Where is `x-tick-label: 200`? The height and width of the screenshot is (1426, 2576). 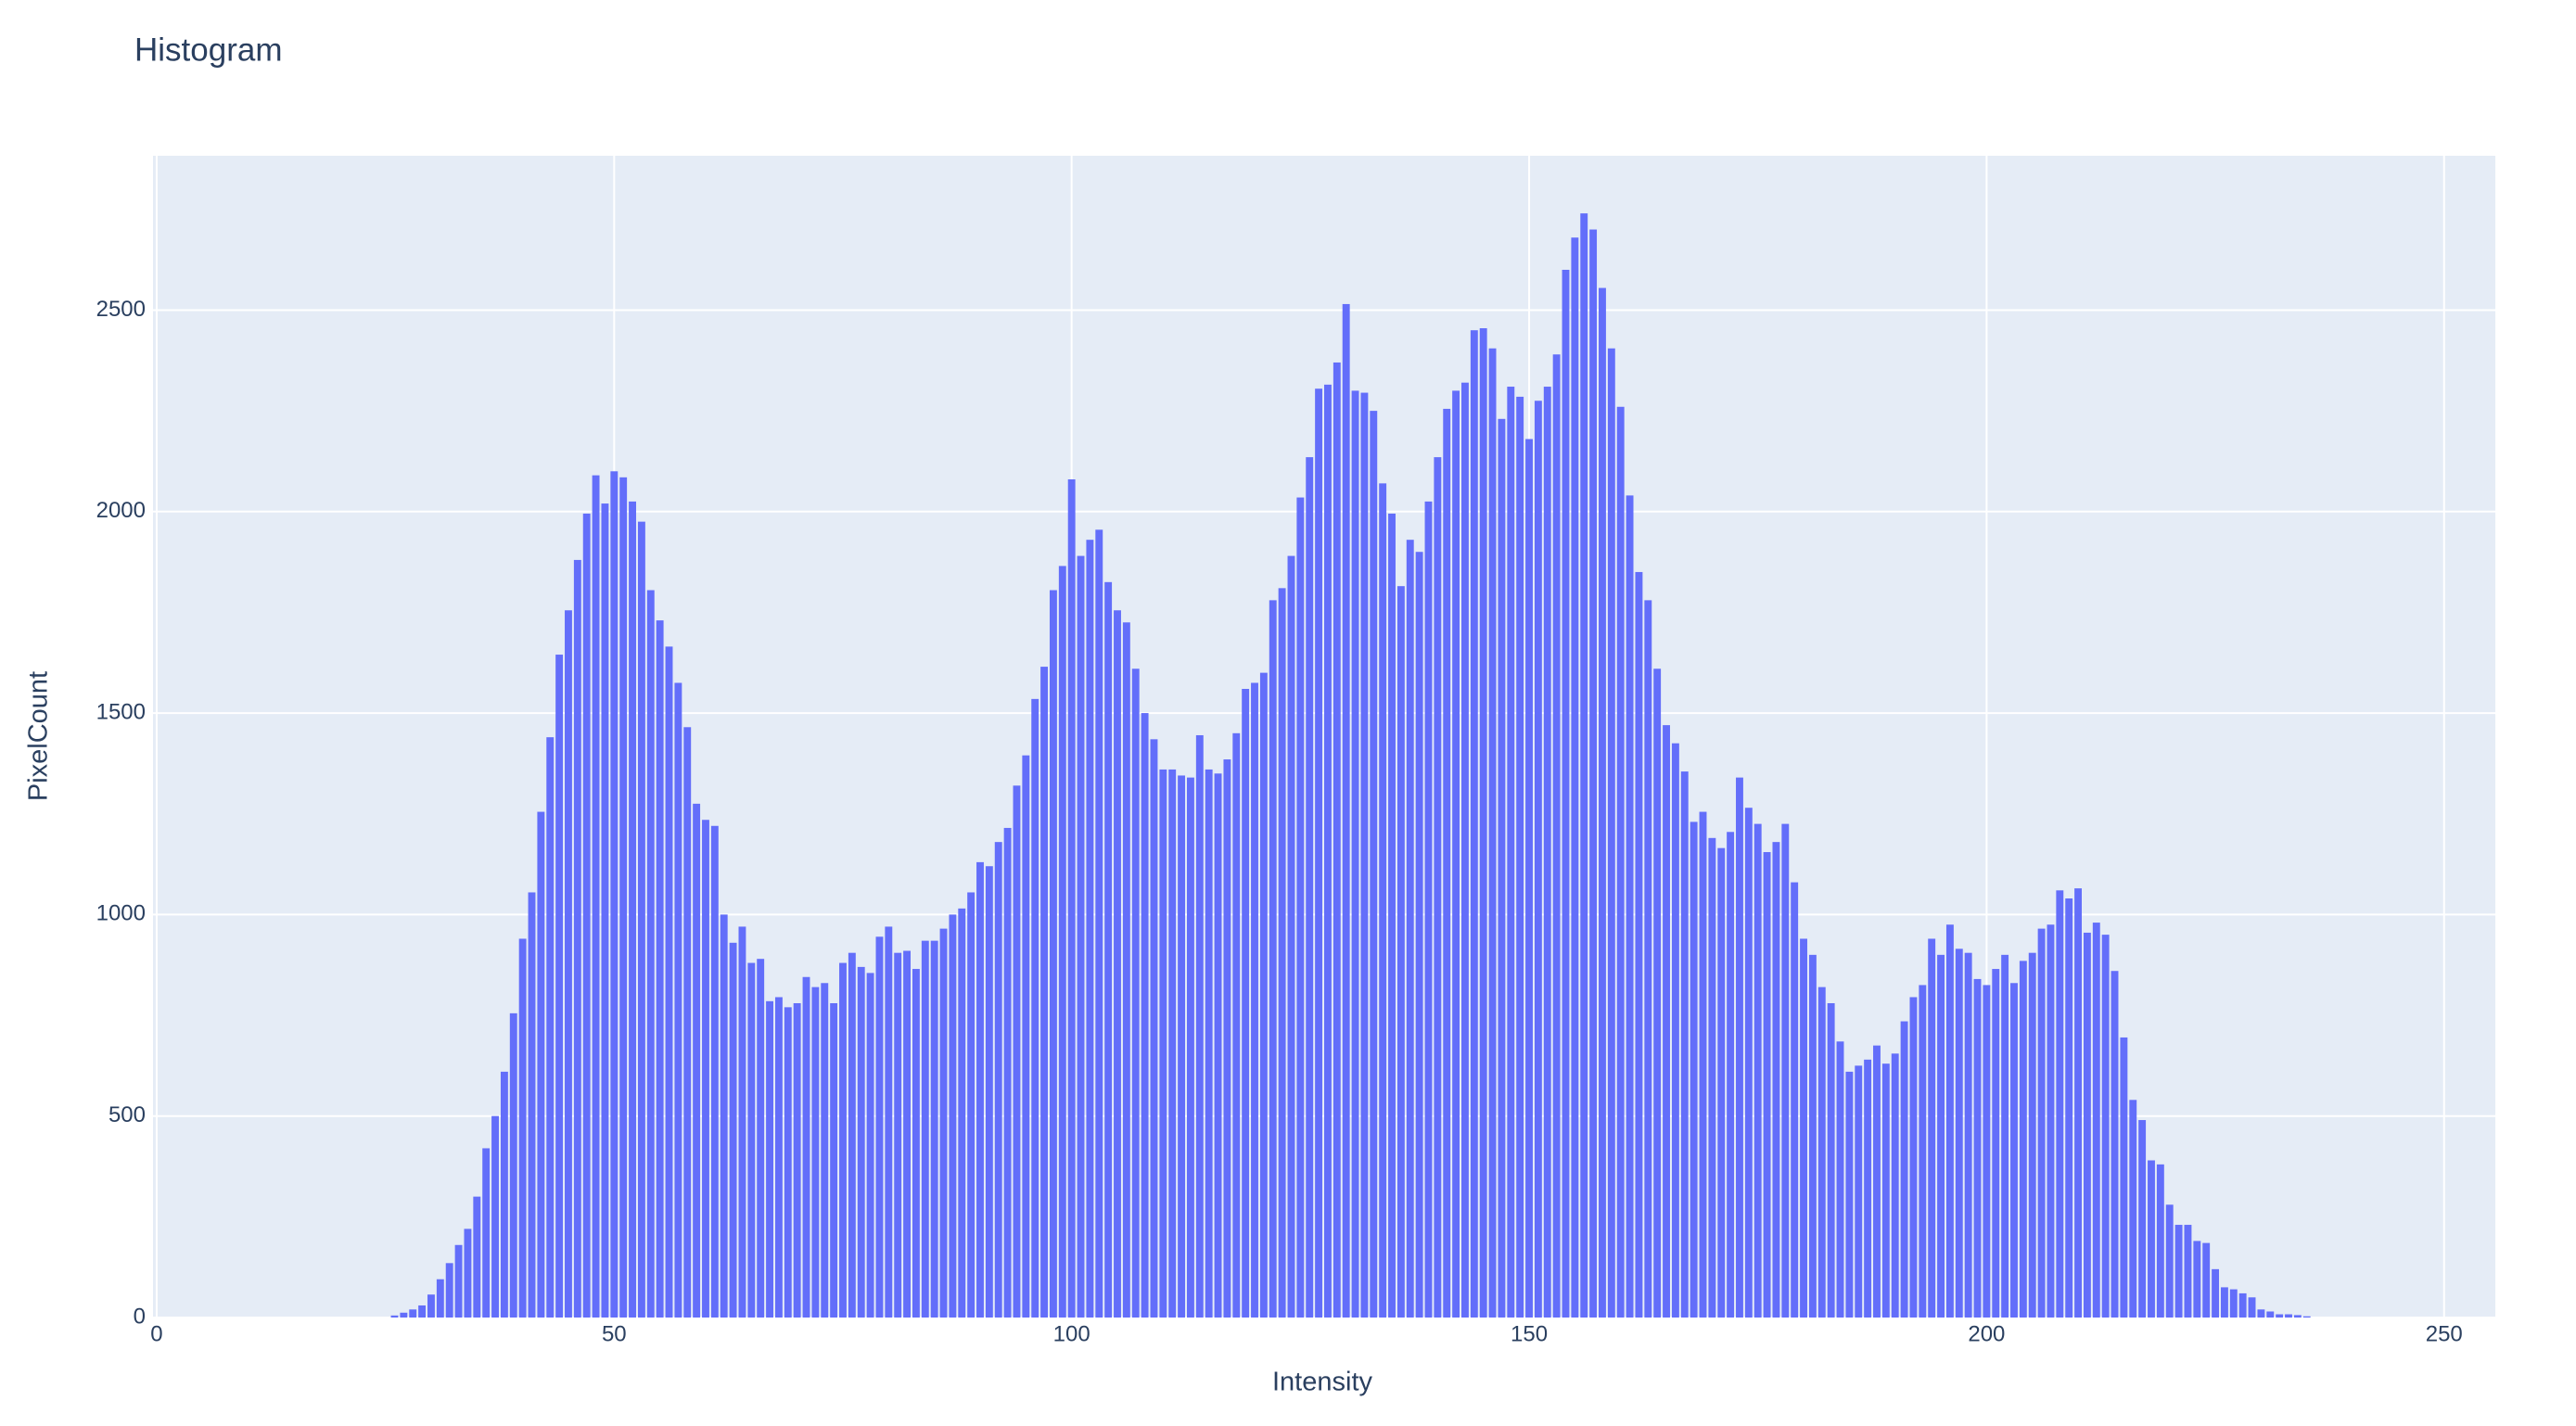
x-tick-label: 200 is located at coordinates (1986, 1333).